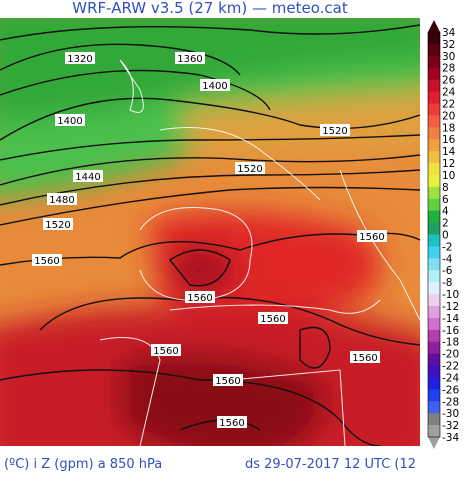 The width and height of the screenshot is (467, 484). I want to click on contour-label: 1320, so click(79, 59).